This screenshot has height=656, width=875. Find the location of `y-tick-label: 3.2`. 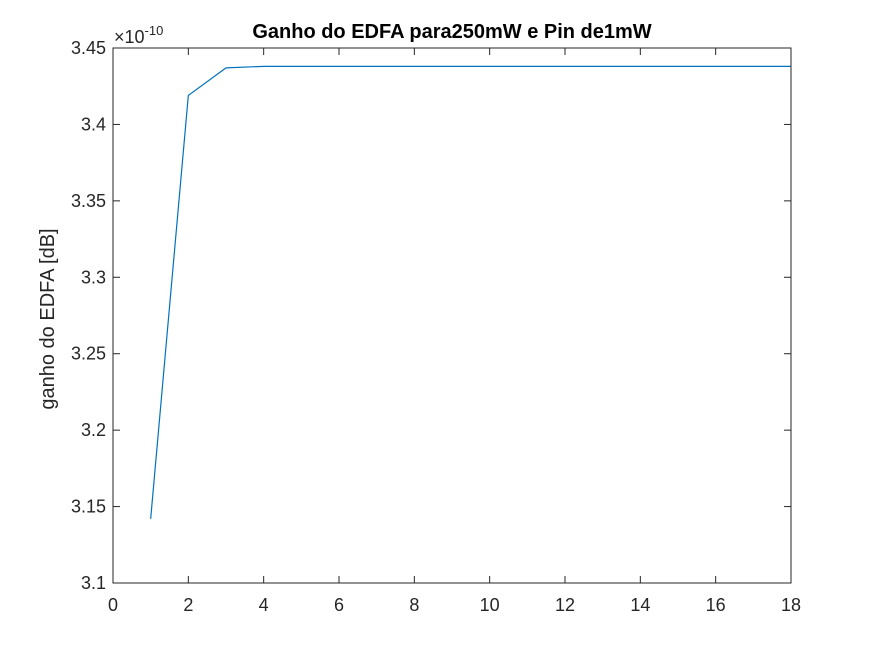

y-tick-label: 3.2 is located at coordinates (93, 430).